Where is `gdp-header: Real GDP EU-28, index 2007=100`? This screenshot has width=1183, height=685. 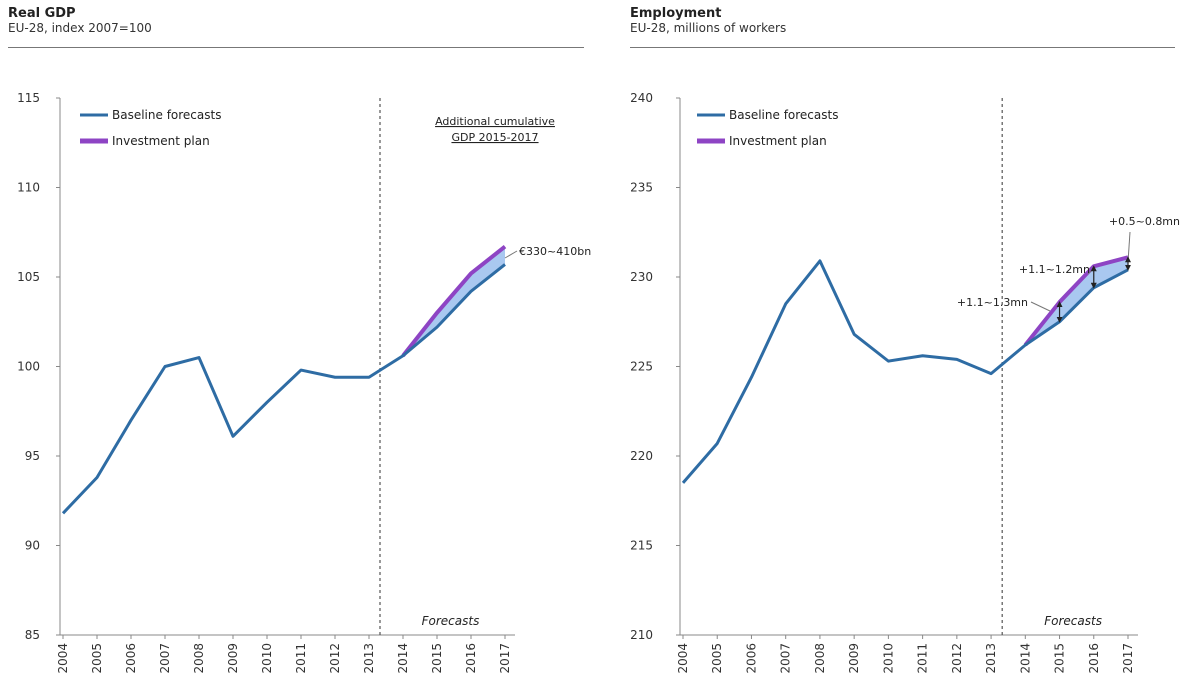 gdp-header: Real GDP EU-28, index 2007=100 is located at coordinates (80, 21).